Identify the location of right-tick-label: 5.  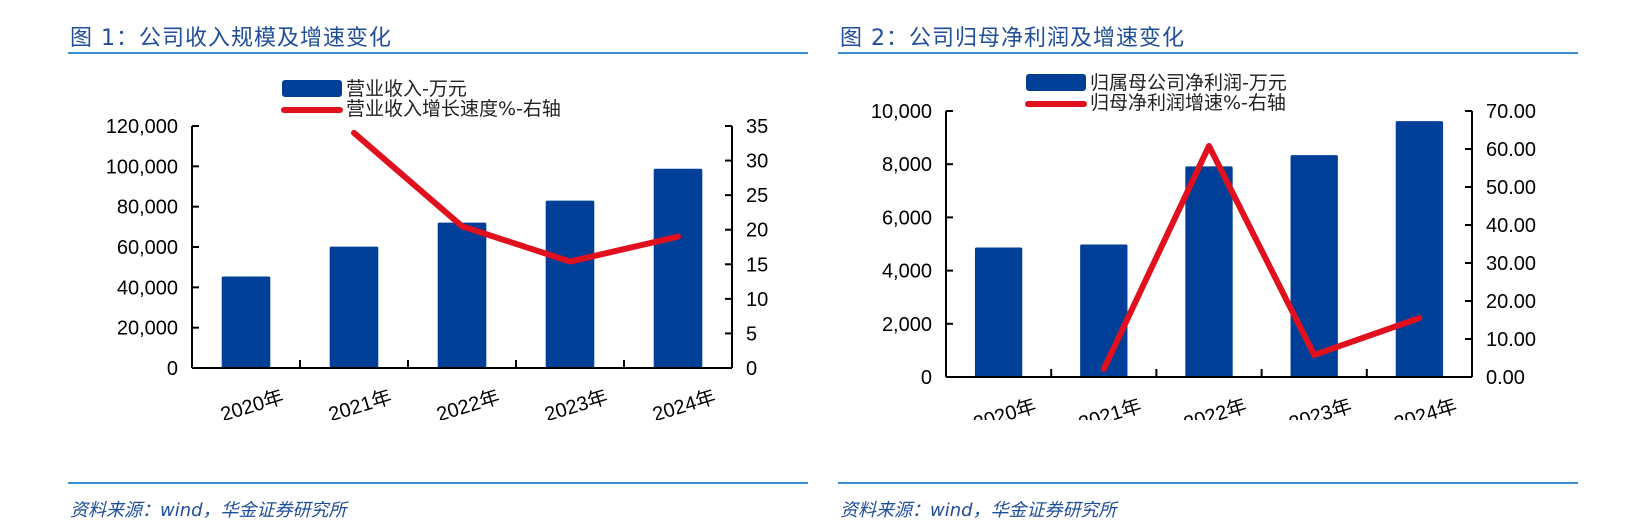
(751, 334).